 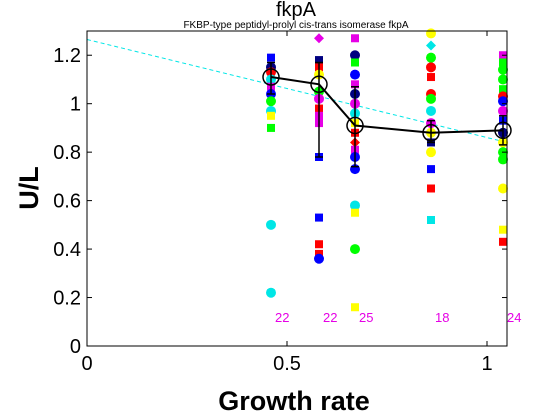 I want to click on mean-line, so click(x=387, y=105).